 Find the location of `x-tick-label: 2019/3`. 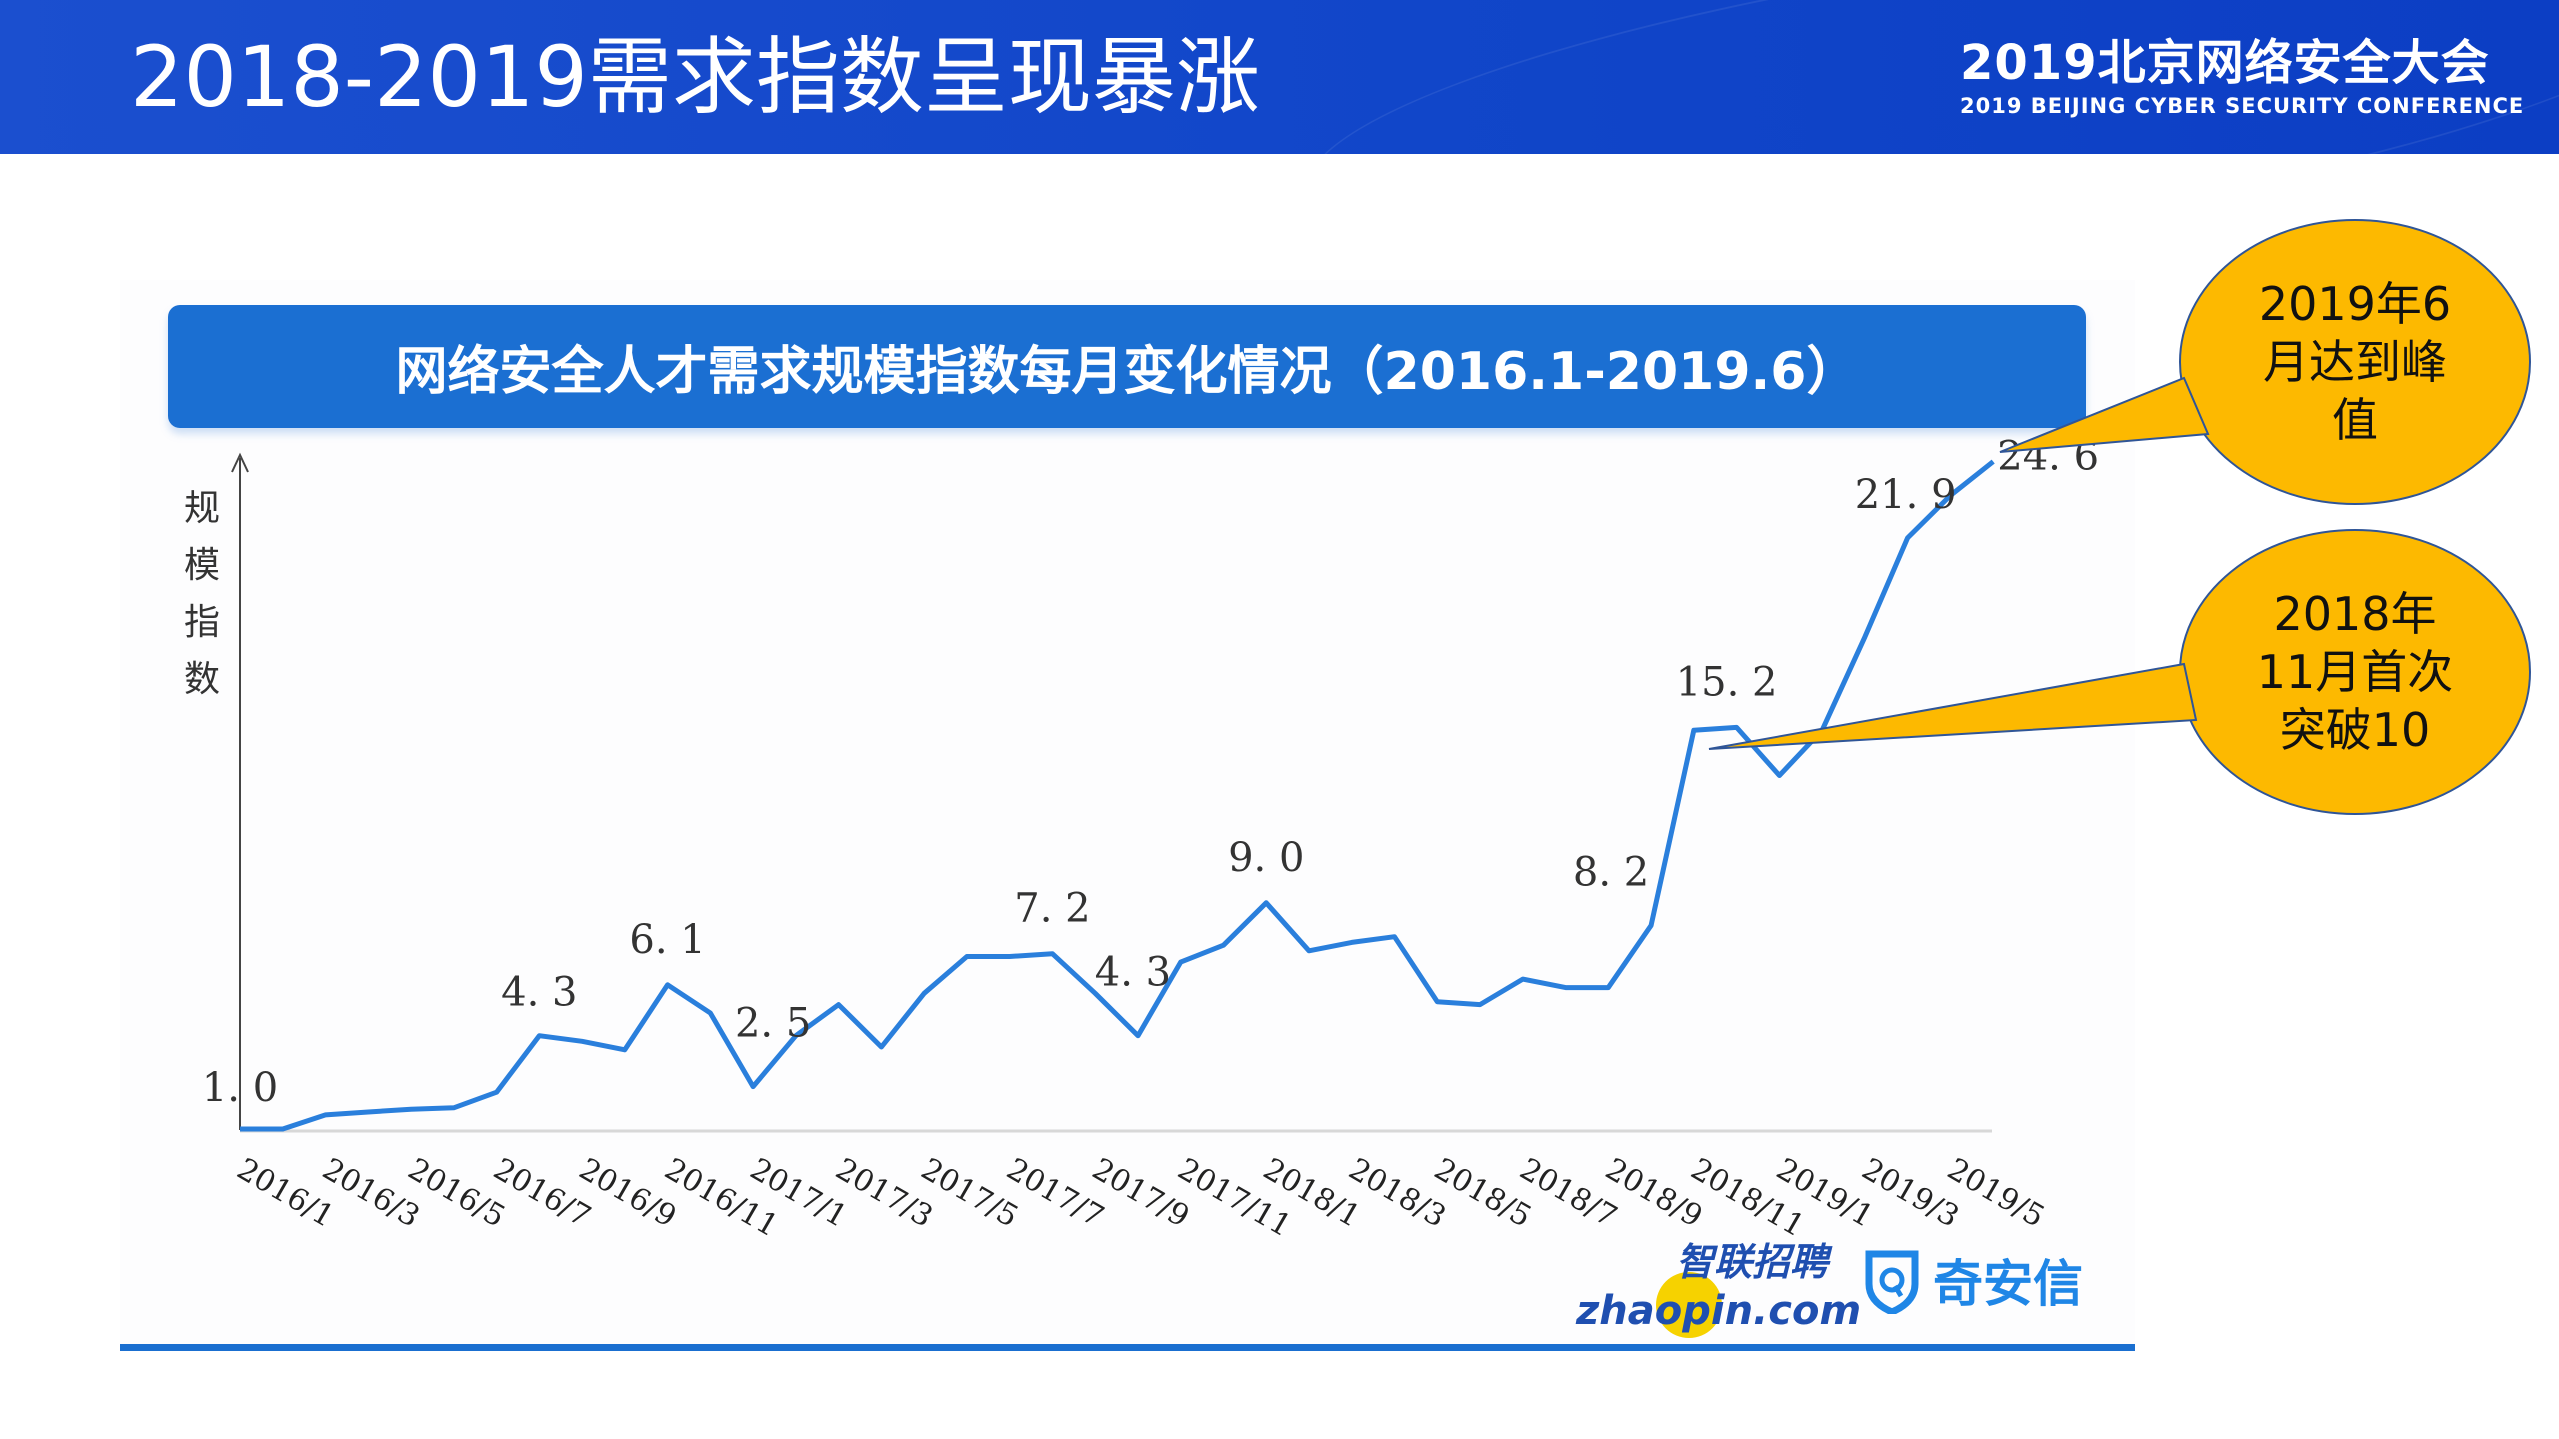

x-tick-label: 2019/3 is located at coordinates (1910, 1193).